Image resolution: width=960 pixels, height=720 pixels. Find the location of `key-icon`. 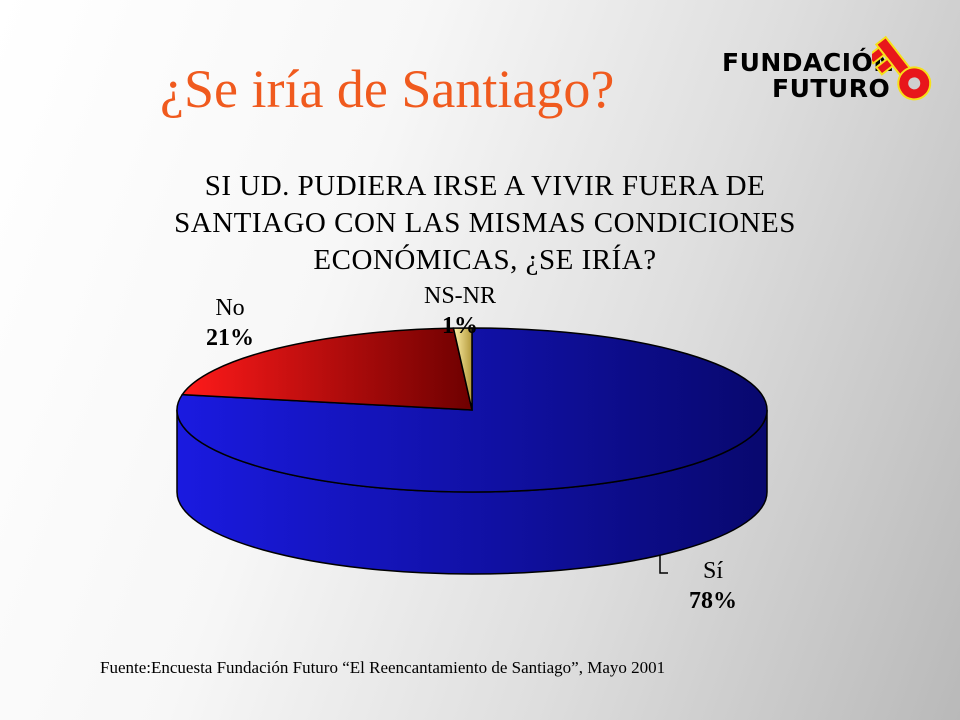

key-icon is located at coordinates (902, 68).